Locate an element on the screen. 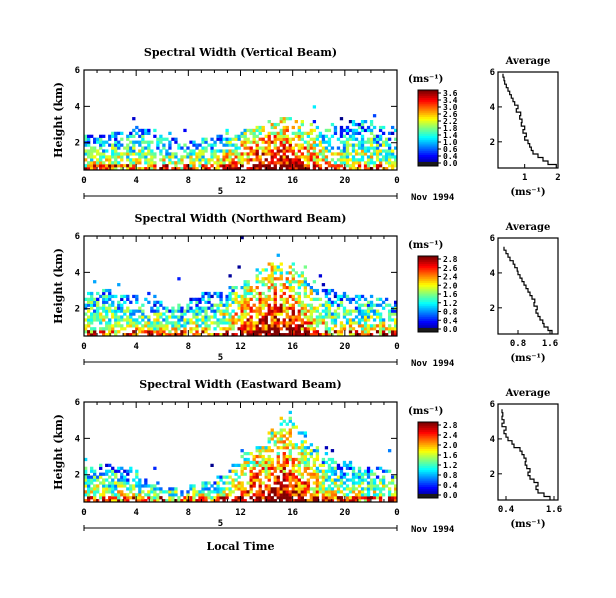  x-tick-label: 4 is located at coordinates (136, 513).